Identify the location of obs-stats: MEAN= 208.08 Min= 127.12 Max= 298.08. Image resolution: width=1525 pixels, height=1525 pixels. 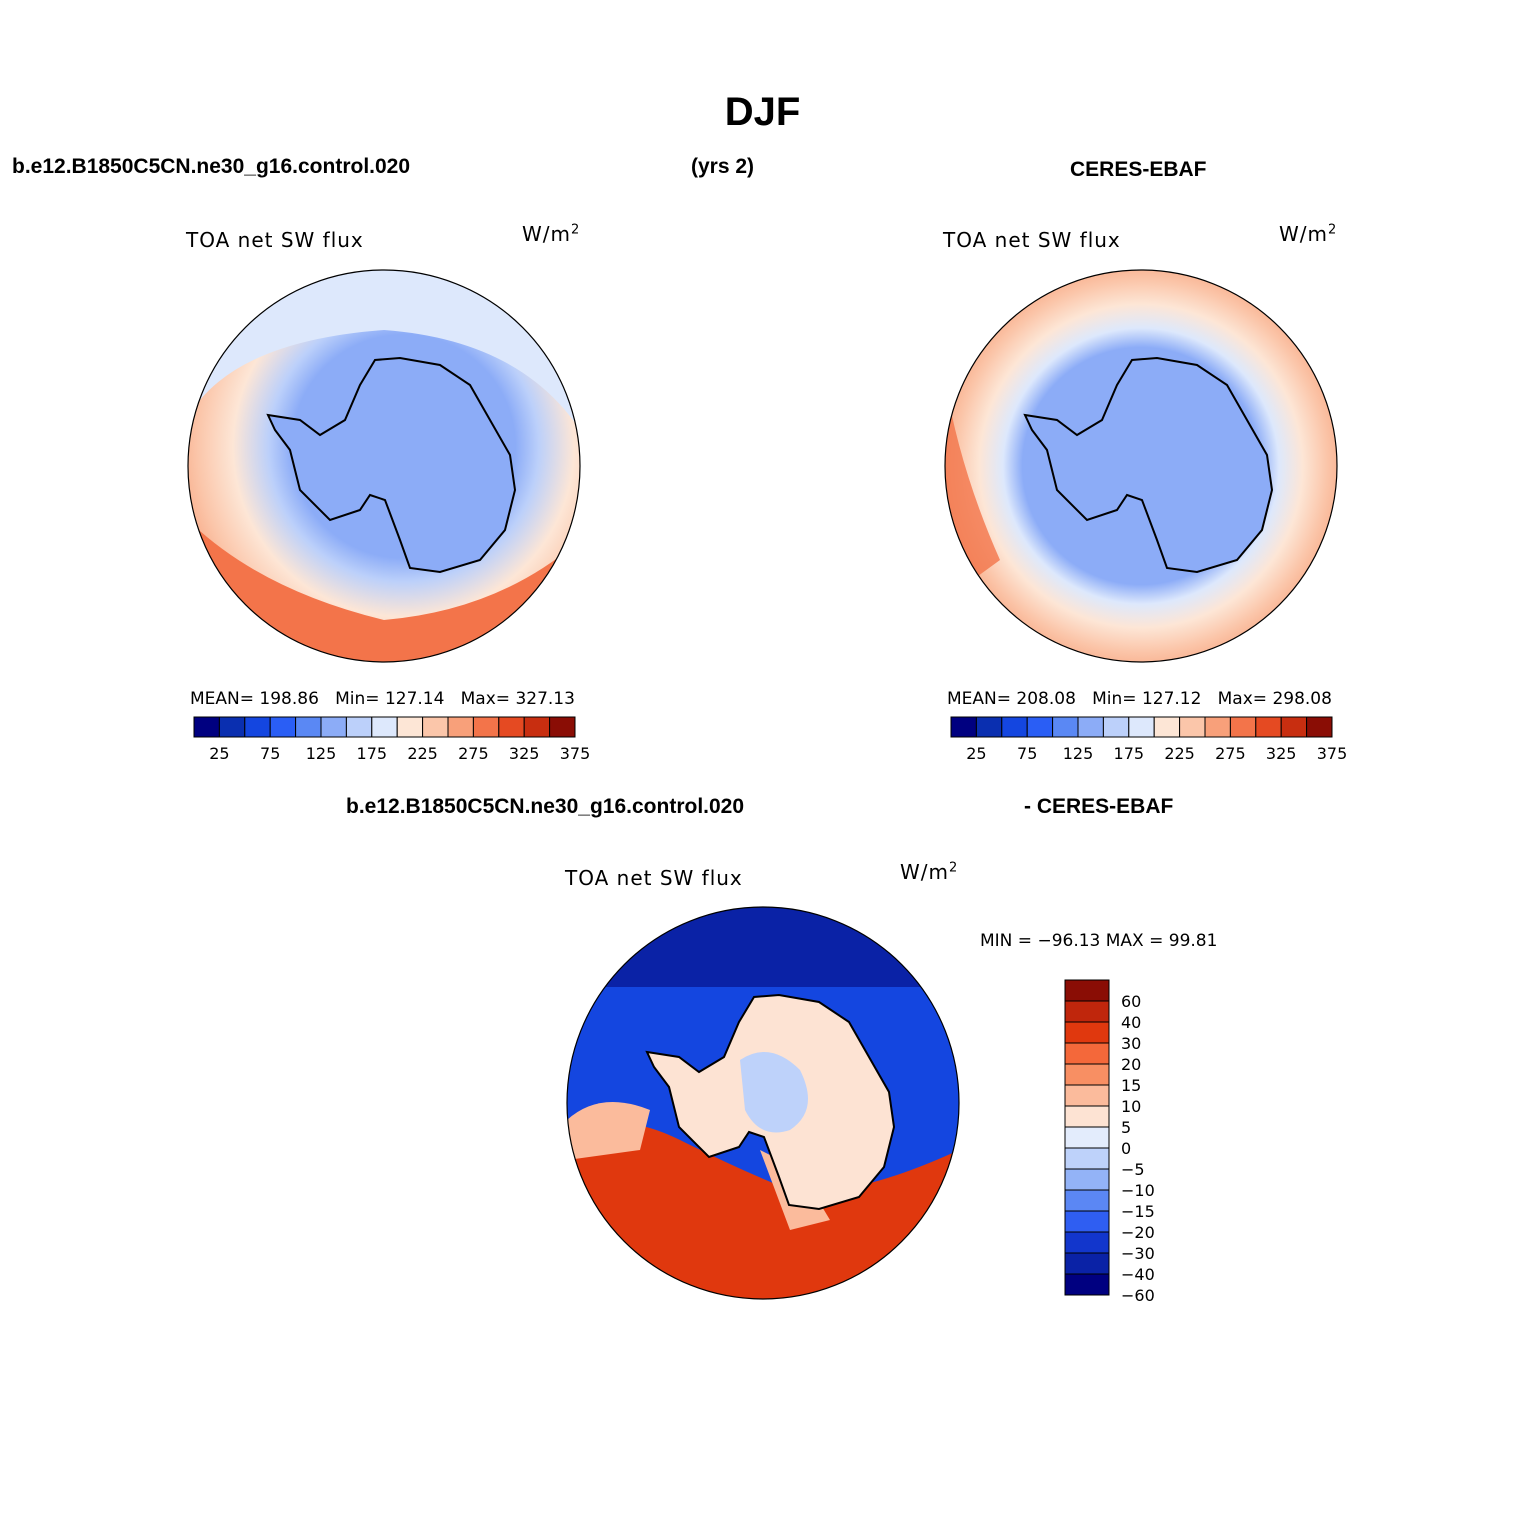
(1139, 699).